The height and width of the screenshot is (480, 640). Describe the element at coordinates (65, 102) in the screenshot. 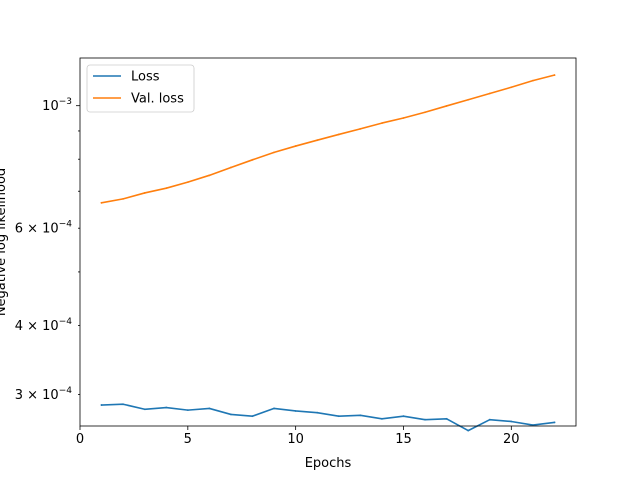

I see `y-tick-exponent: −3` at that location.